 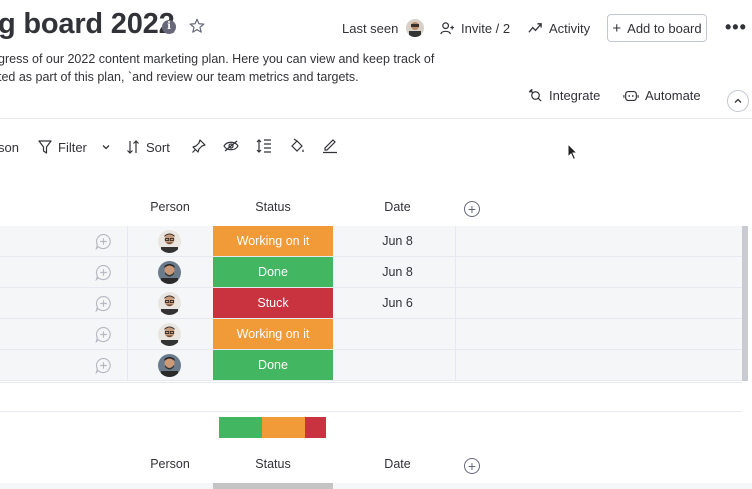 I want to click on table-row: Working on it, so click(x=371, y=334).